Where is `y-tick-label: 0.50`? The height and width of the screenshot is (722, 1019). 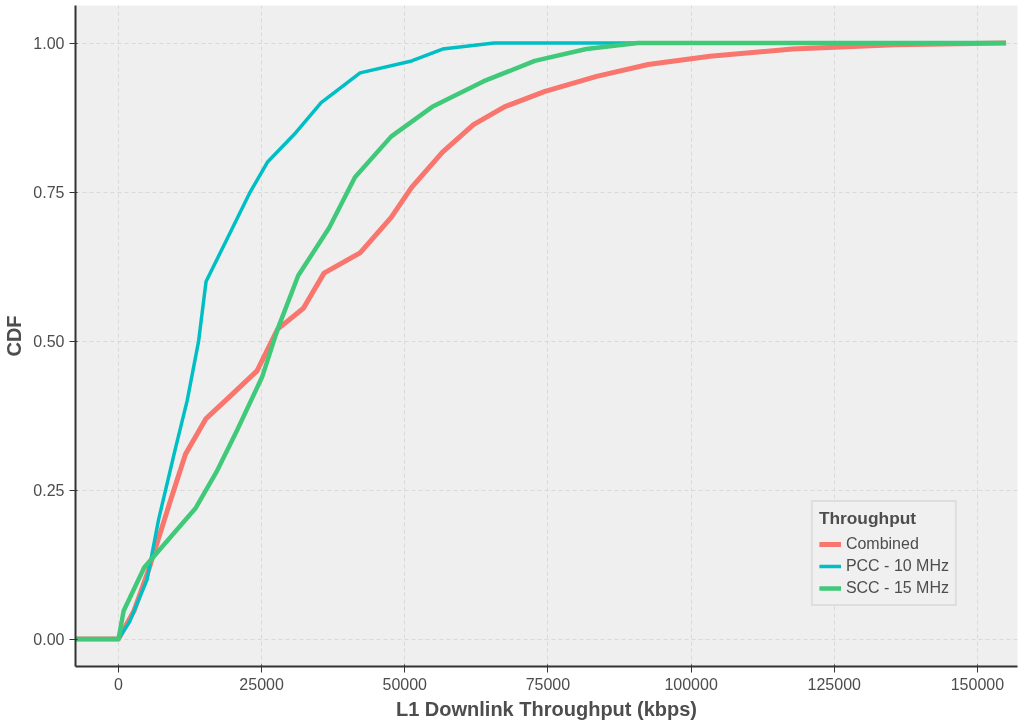 y-tick-label: 0.50 is located at coordinates (49, 342).